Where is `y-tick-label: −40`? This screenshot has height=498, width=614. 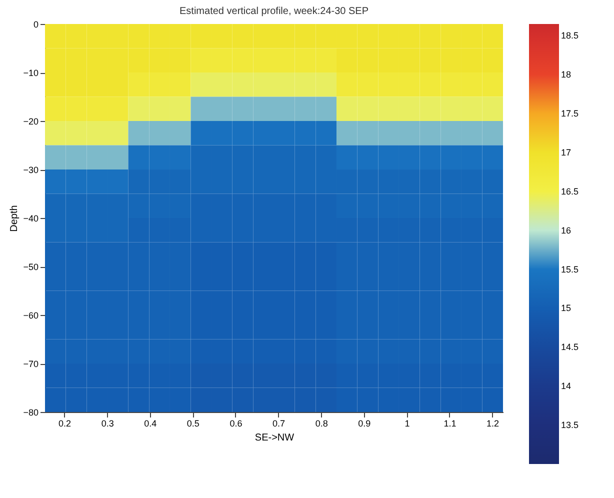 y-tick-label: −40 is located at coordinates (30, 219).